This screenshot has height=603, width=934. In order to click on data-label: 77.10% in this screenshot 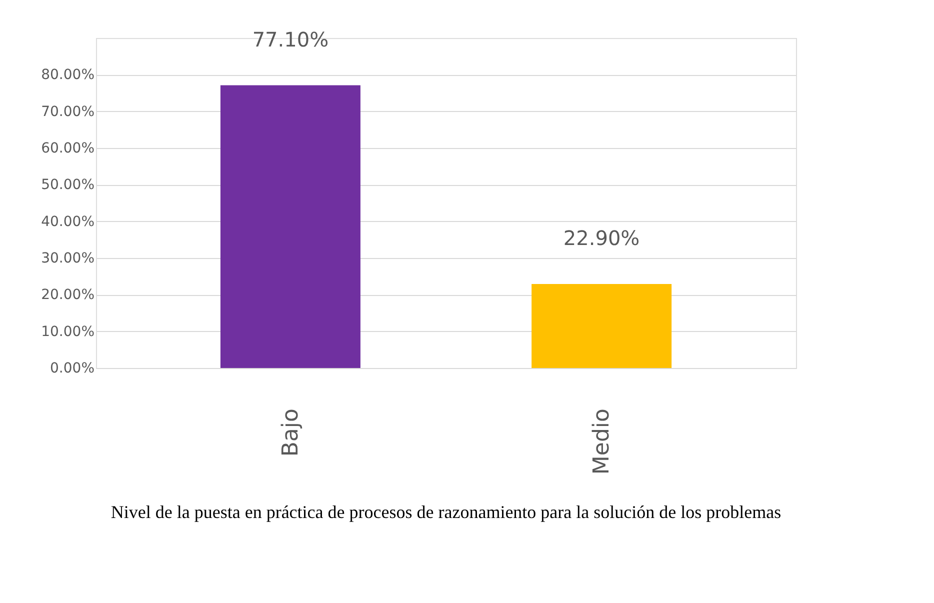, I will do `click(290, 39)`.